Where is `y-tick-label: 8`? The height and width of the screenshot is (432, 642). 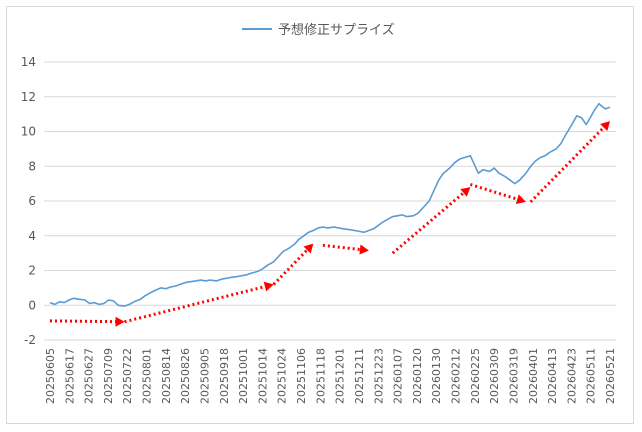 y-tick-label: 8 is located at coordinates (32, 166).